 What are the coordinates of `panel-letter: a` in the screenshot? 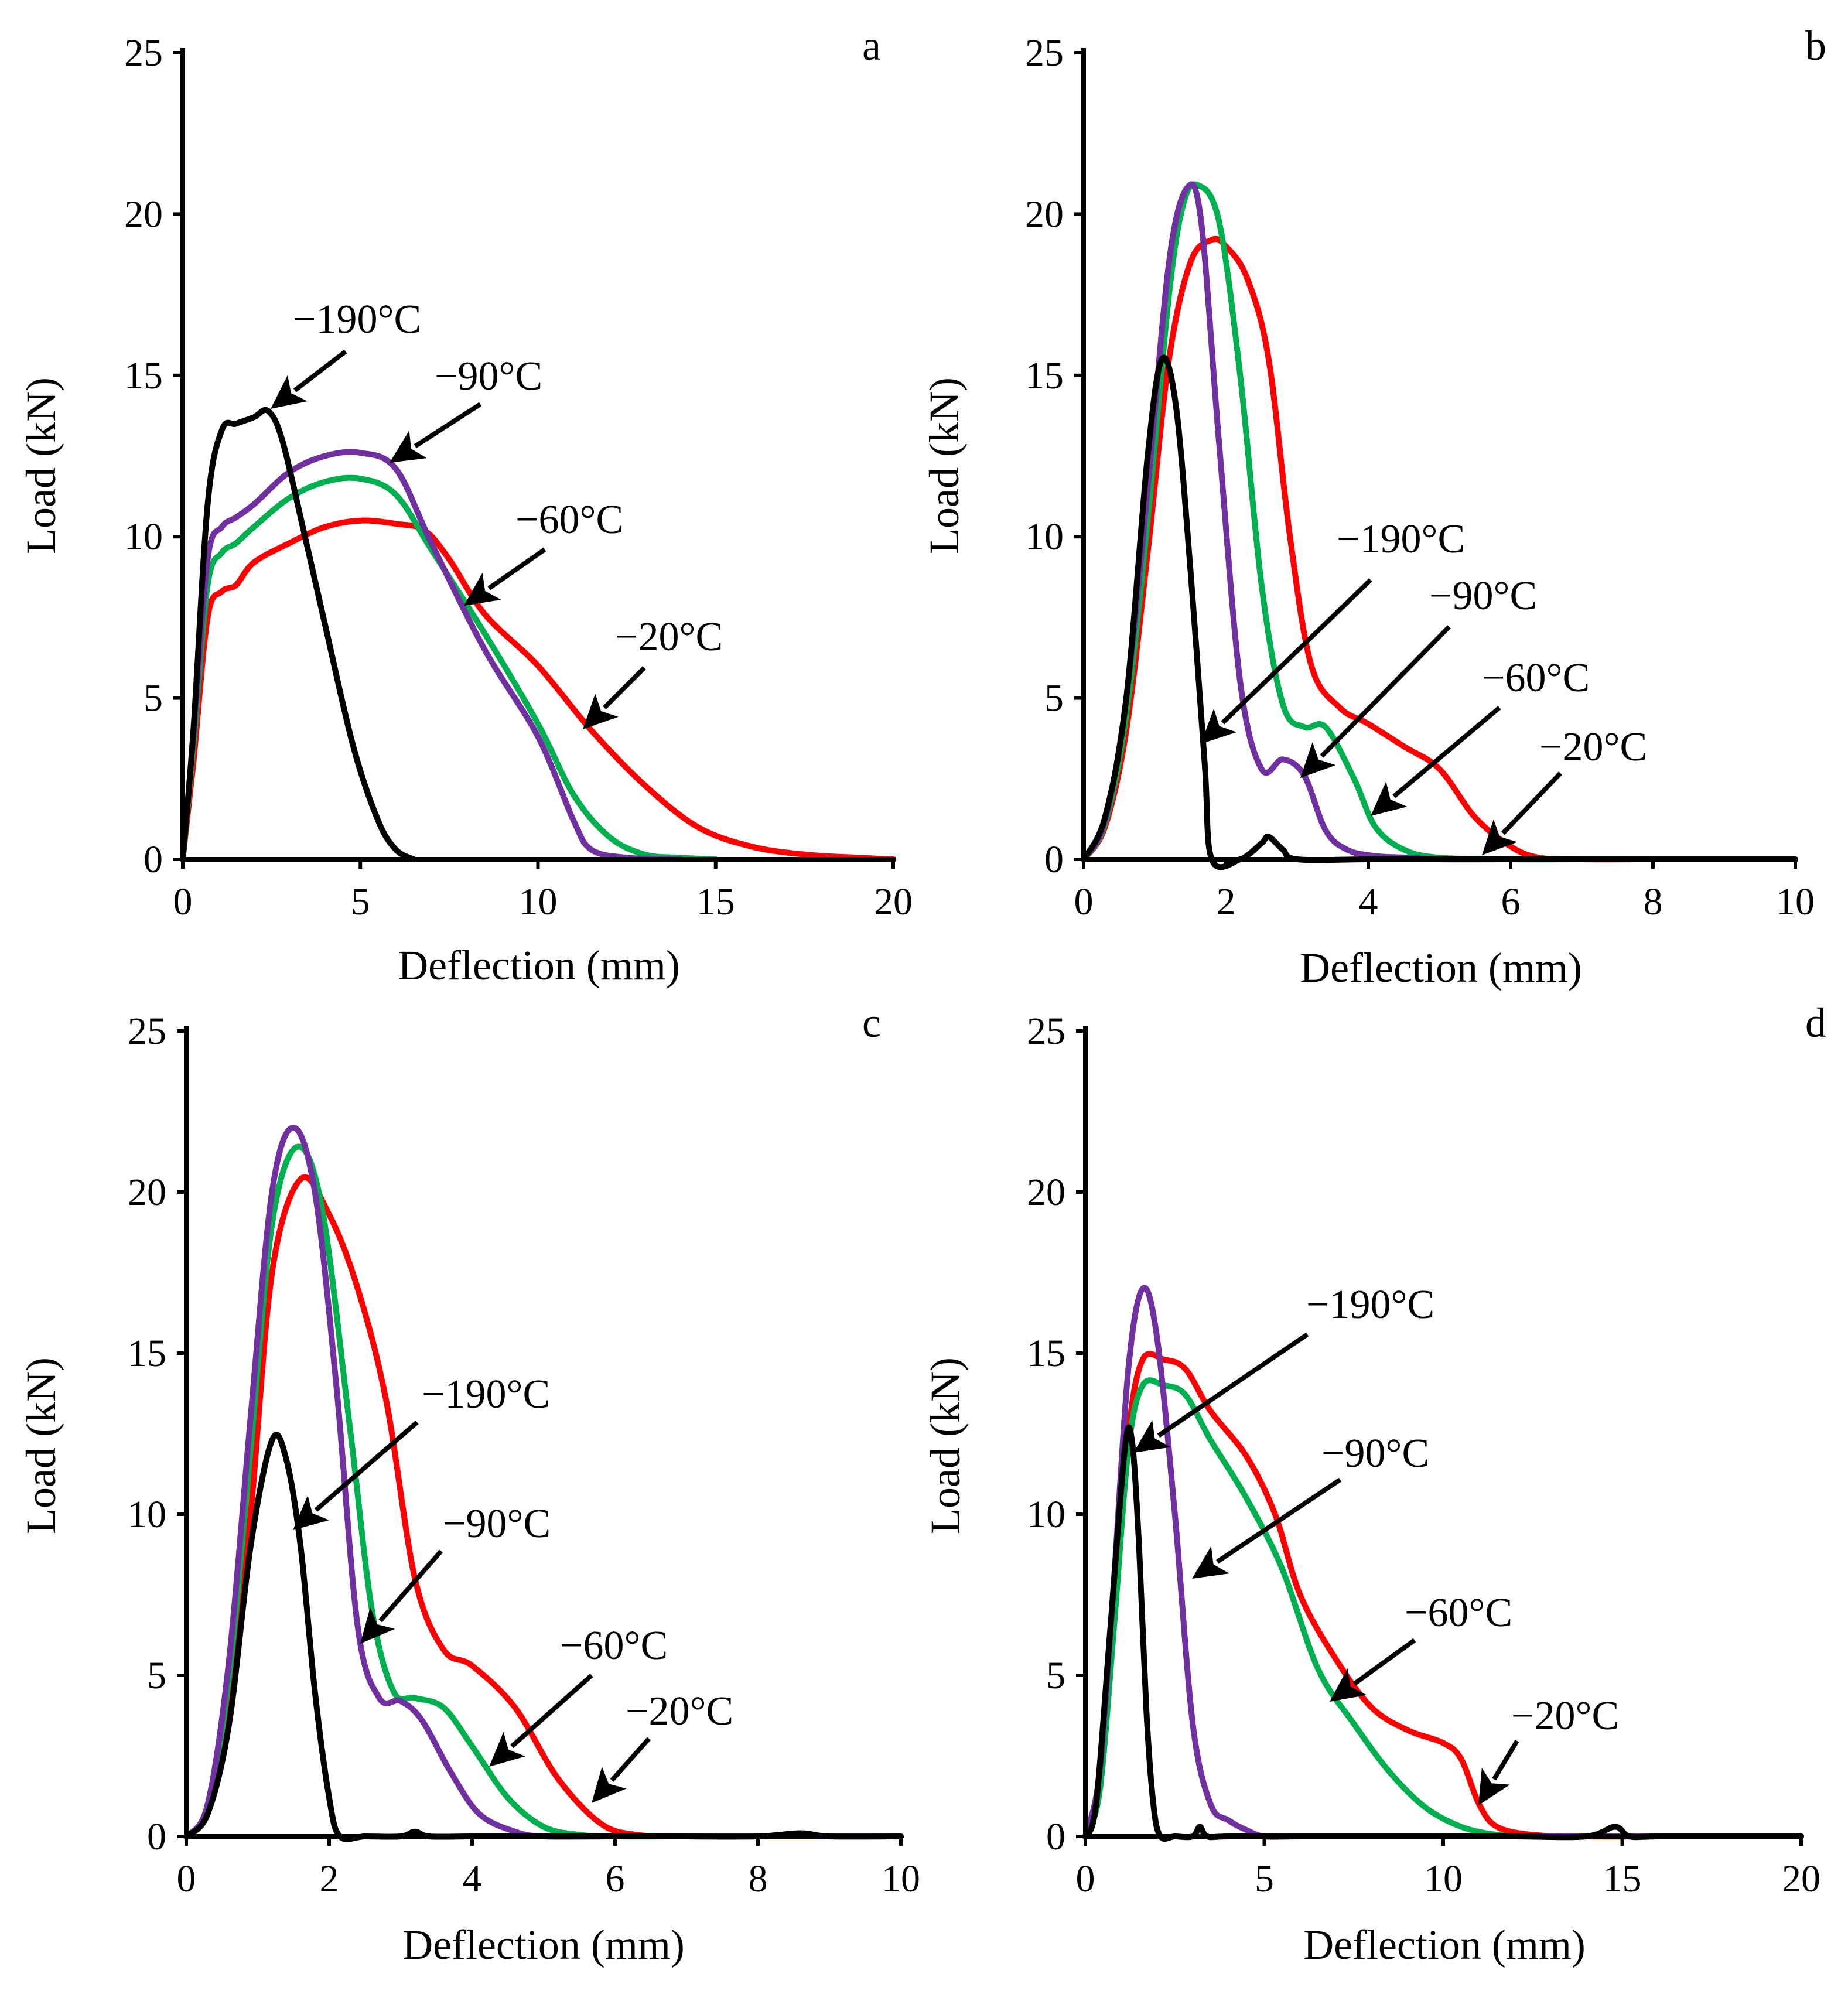 It's located at (872, 45).